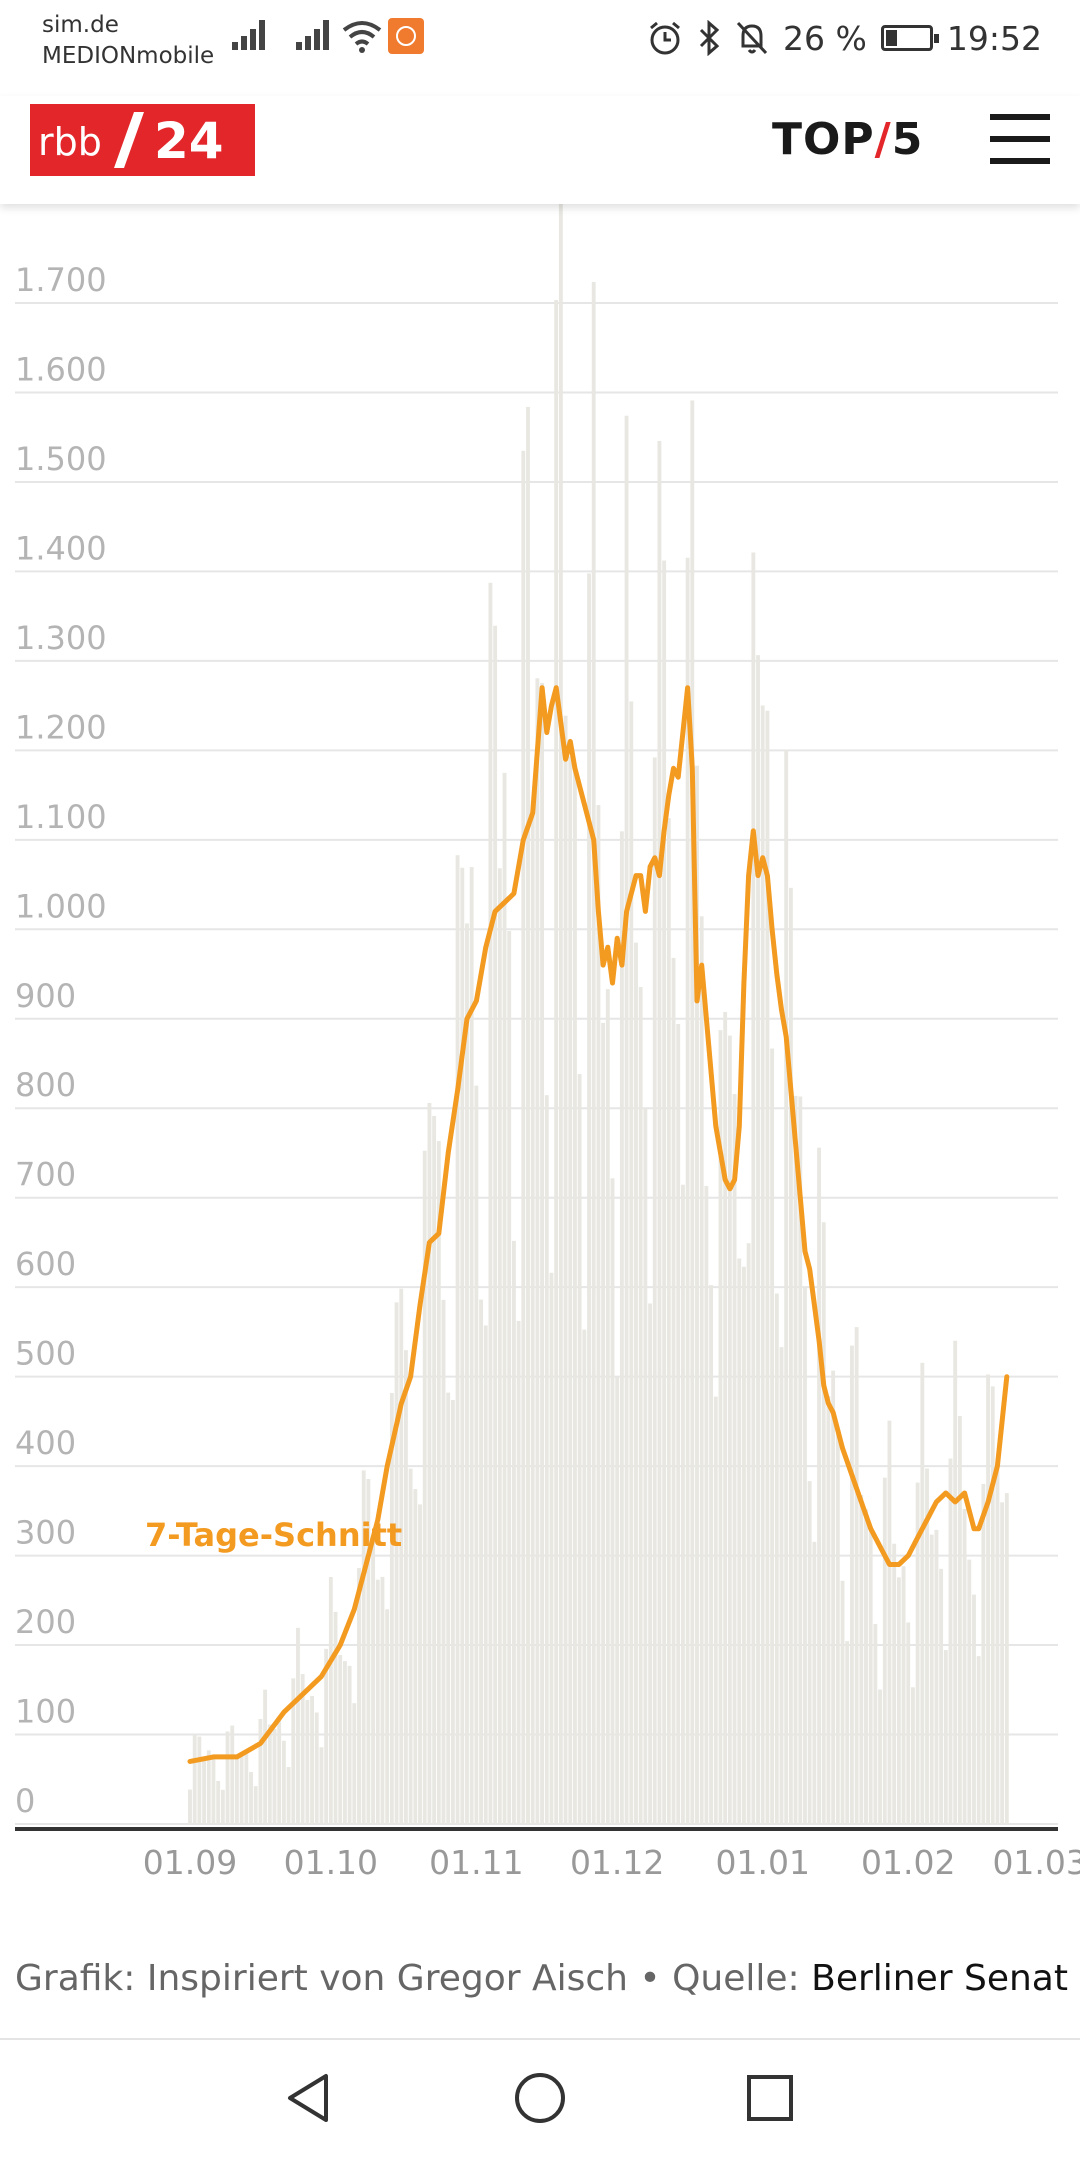  I want to click on carrier-name: sim.de MEDIONmobile, so click(128, 41).